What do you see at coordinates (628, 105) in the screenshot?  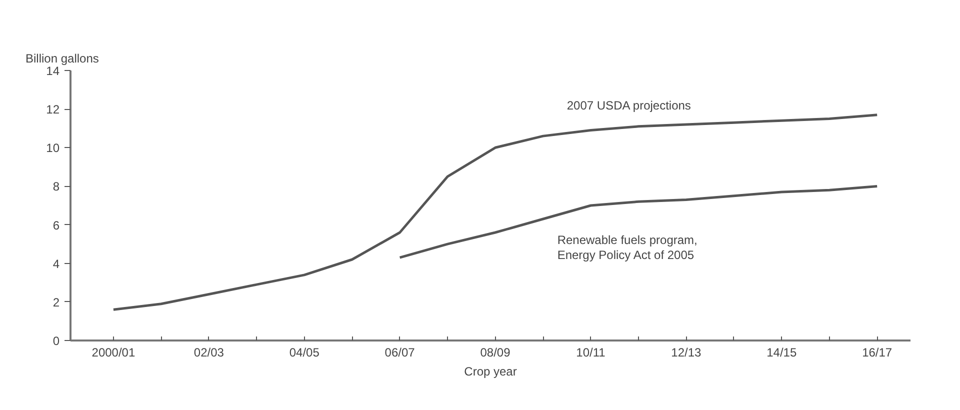 I see `series-label: 2007 USDA projections` at bounding box center [628, 105].